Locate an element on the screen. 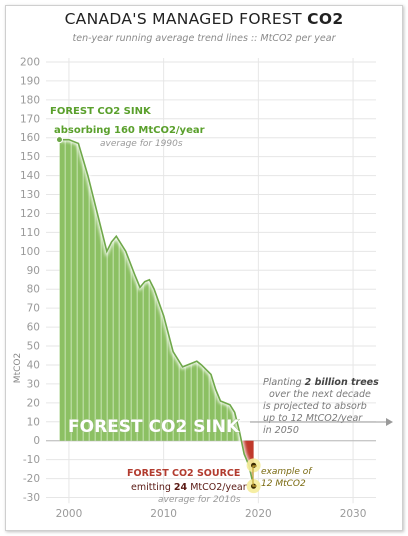 This screenshot has width=408, height=536. y-tick-label: 190 is located at coordinates (30, 81).